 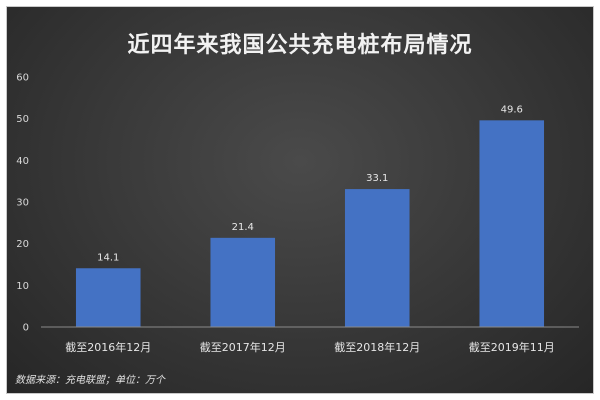 I want to click on y-tick-label: 30, so click(x=22, y=203).